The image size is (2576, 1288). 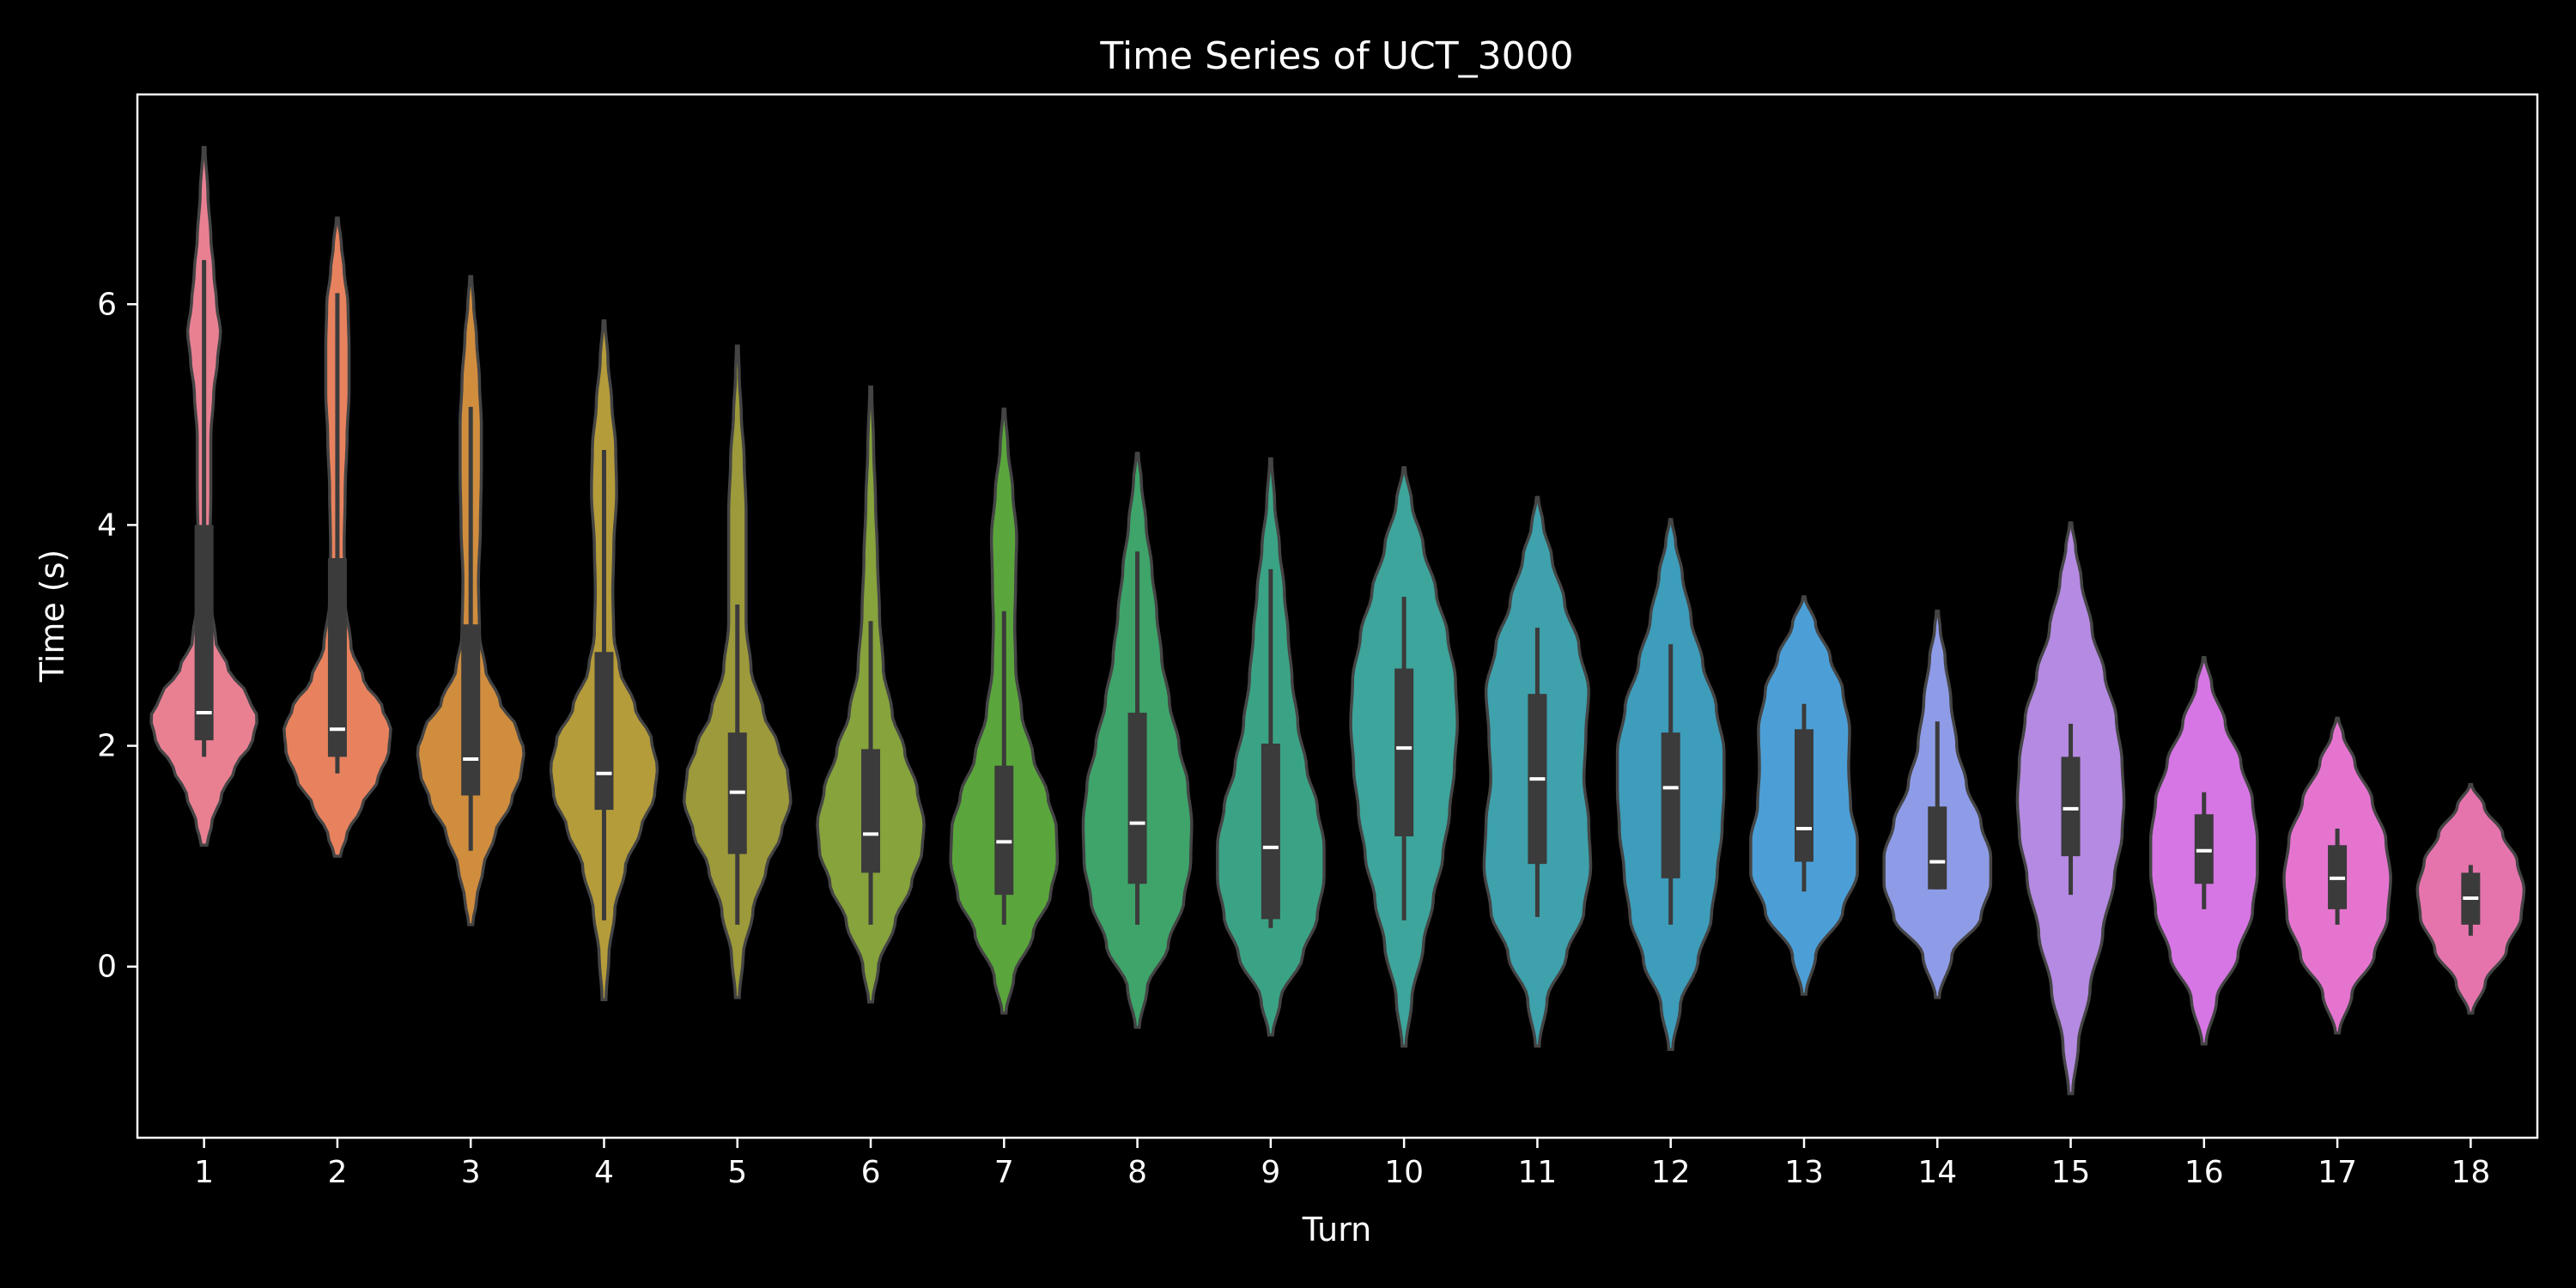 I want to click on chart-title: Time Series of UCT_3000, so click(x=1336, y=56).